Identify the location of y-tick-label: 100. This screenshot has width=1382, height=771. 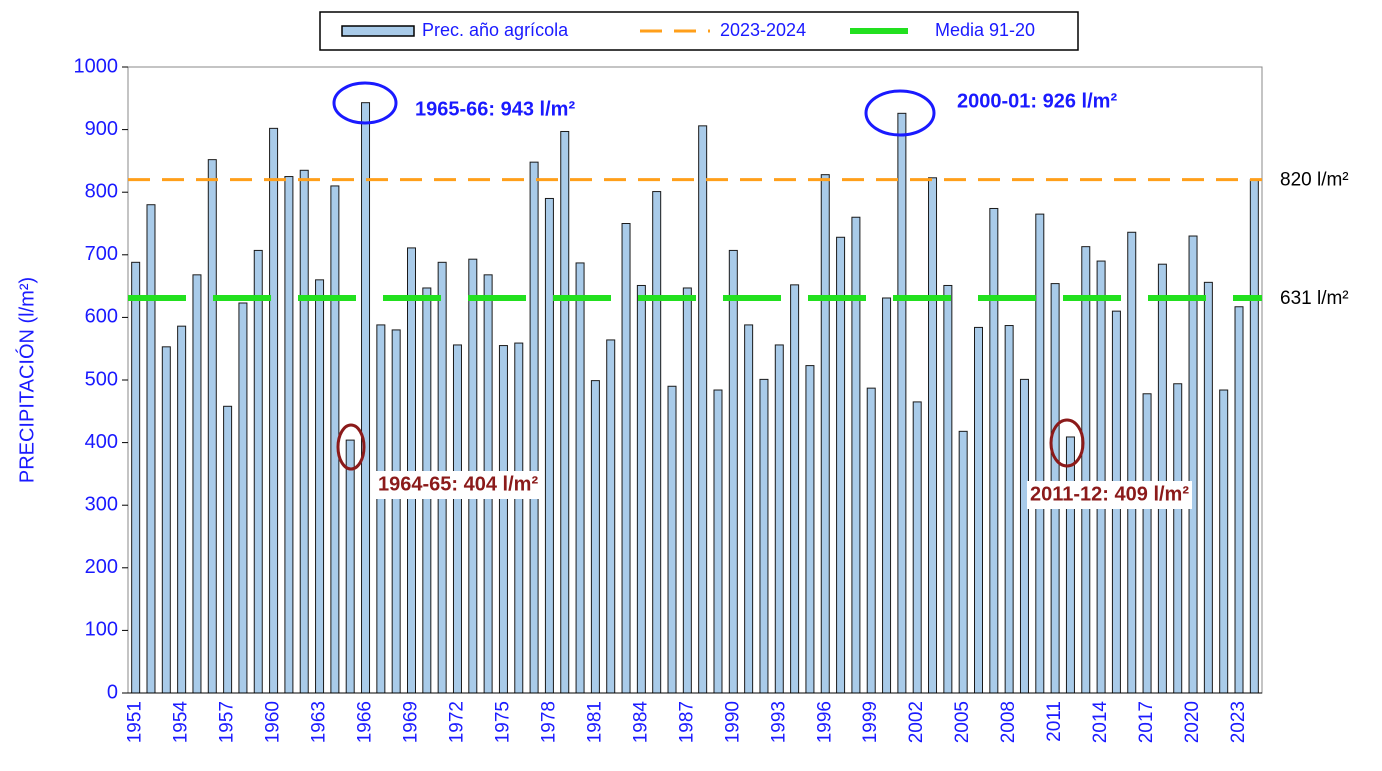
(101, 630).